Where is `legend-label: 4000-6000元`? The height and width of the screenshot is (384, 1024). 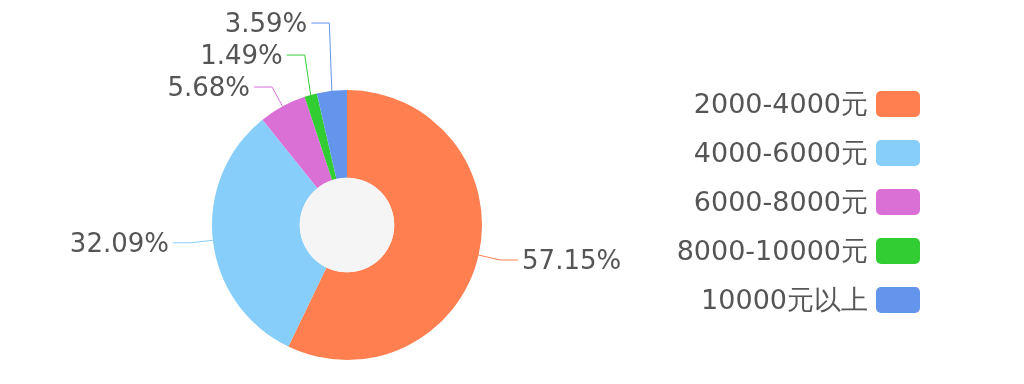
legend-label: 4000-6000元 is located at coordinates (780, 152).